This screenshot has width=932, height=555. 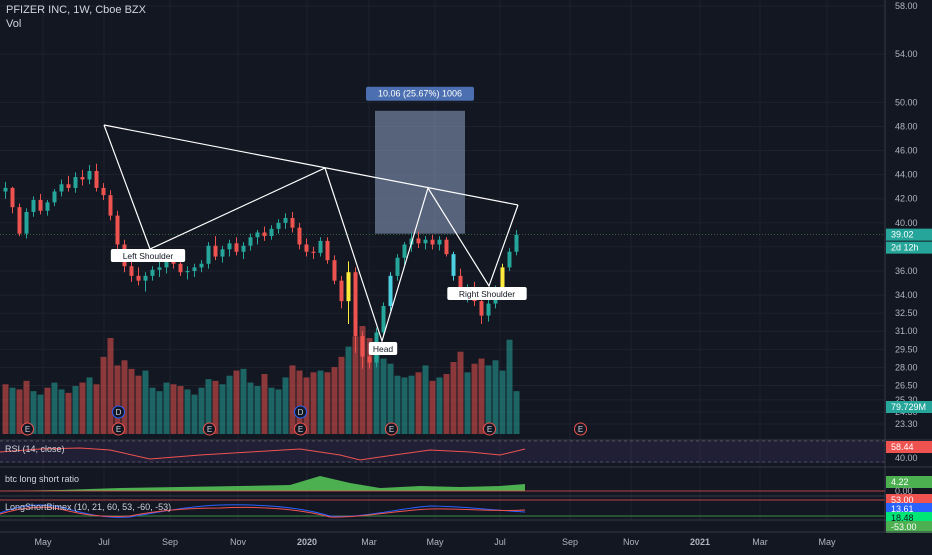 What do you see at coordinates (906, 313) in the screenshot?
I see `price-tick-label: 32.50` at bounding box center [906, 313].